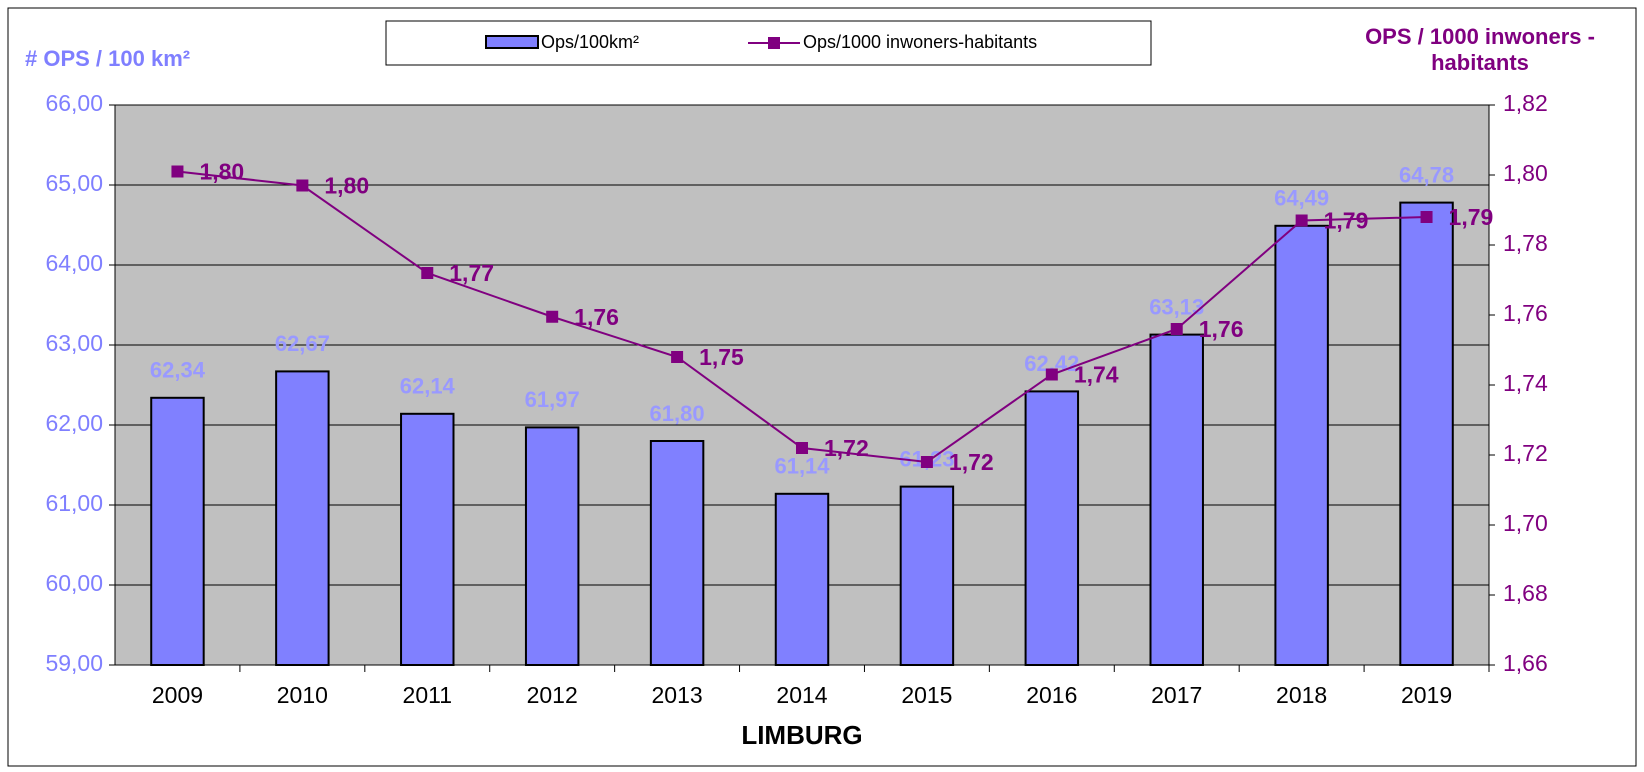  I want to click on x-tick-label: 2010, so click(302, 695).